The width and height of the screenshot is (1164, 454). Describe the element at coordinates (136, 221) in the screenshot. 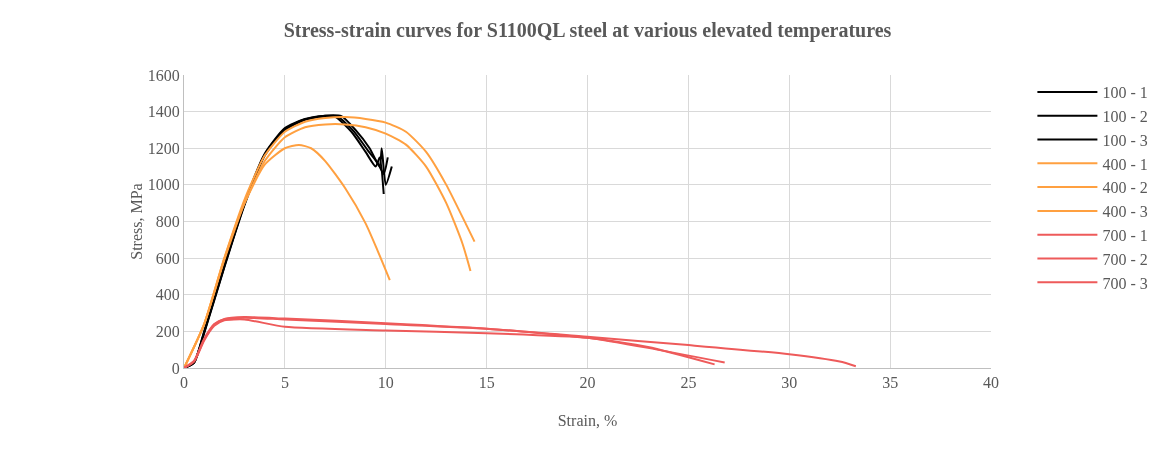

I see `y-axis-title: Stress, MPa` at that location.